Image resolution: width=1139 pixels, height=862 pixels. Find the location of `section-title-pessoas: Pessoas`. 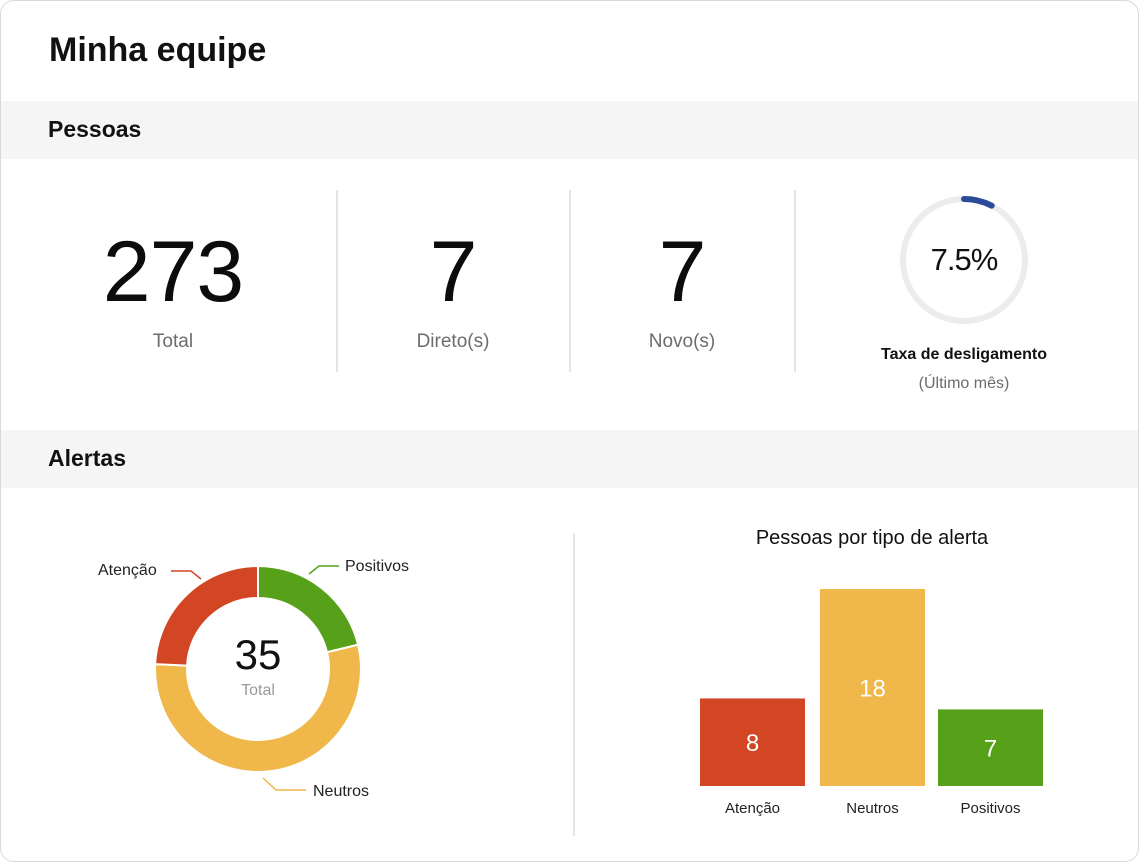

section-title-pessoas: Pessoas is located at coordinates (95, 129).